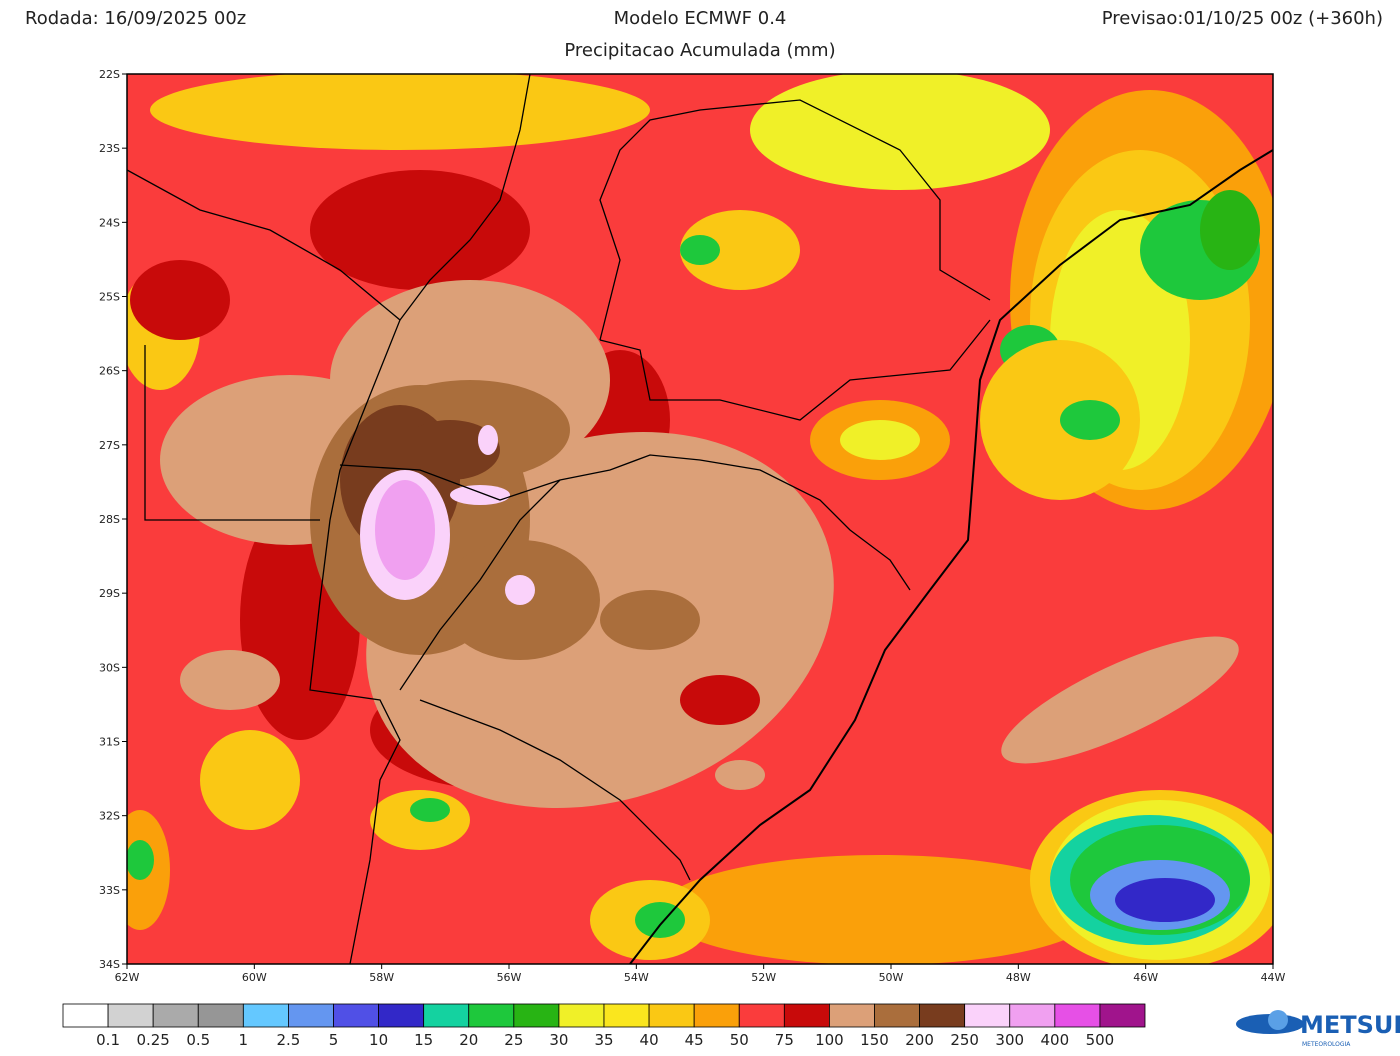 This screenshot has width=1400, height=1056. I want to click on lat-label: 28S, so click(109, 519).